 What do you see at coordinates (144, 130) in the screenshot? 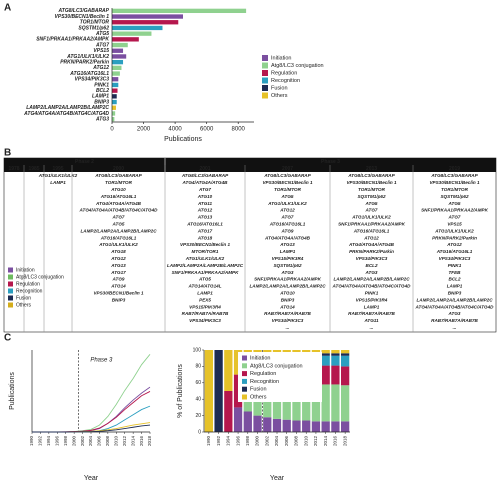
I see `x-tick-label: 2000` at bounding box center [144, 130].